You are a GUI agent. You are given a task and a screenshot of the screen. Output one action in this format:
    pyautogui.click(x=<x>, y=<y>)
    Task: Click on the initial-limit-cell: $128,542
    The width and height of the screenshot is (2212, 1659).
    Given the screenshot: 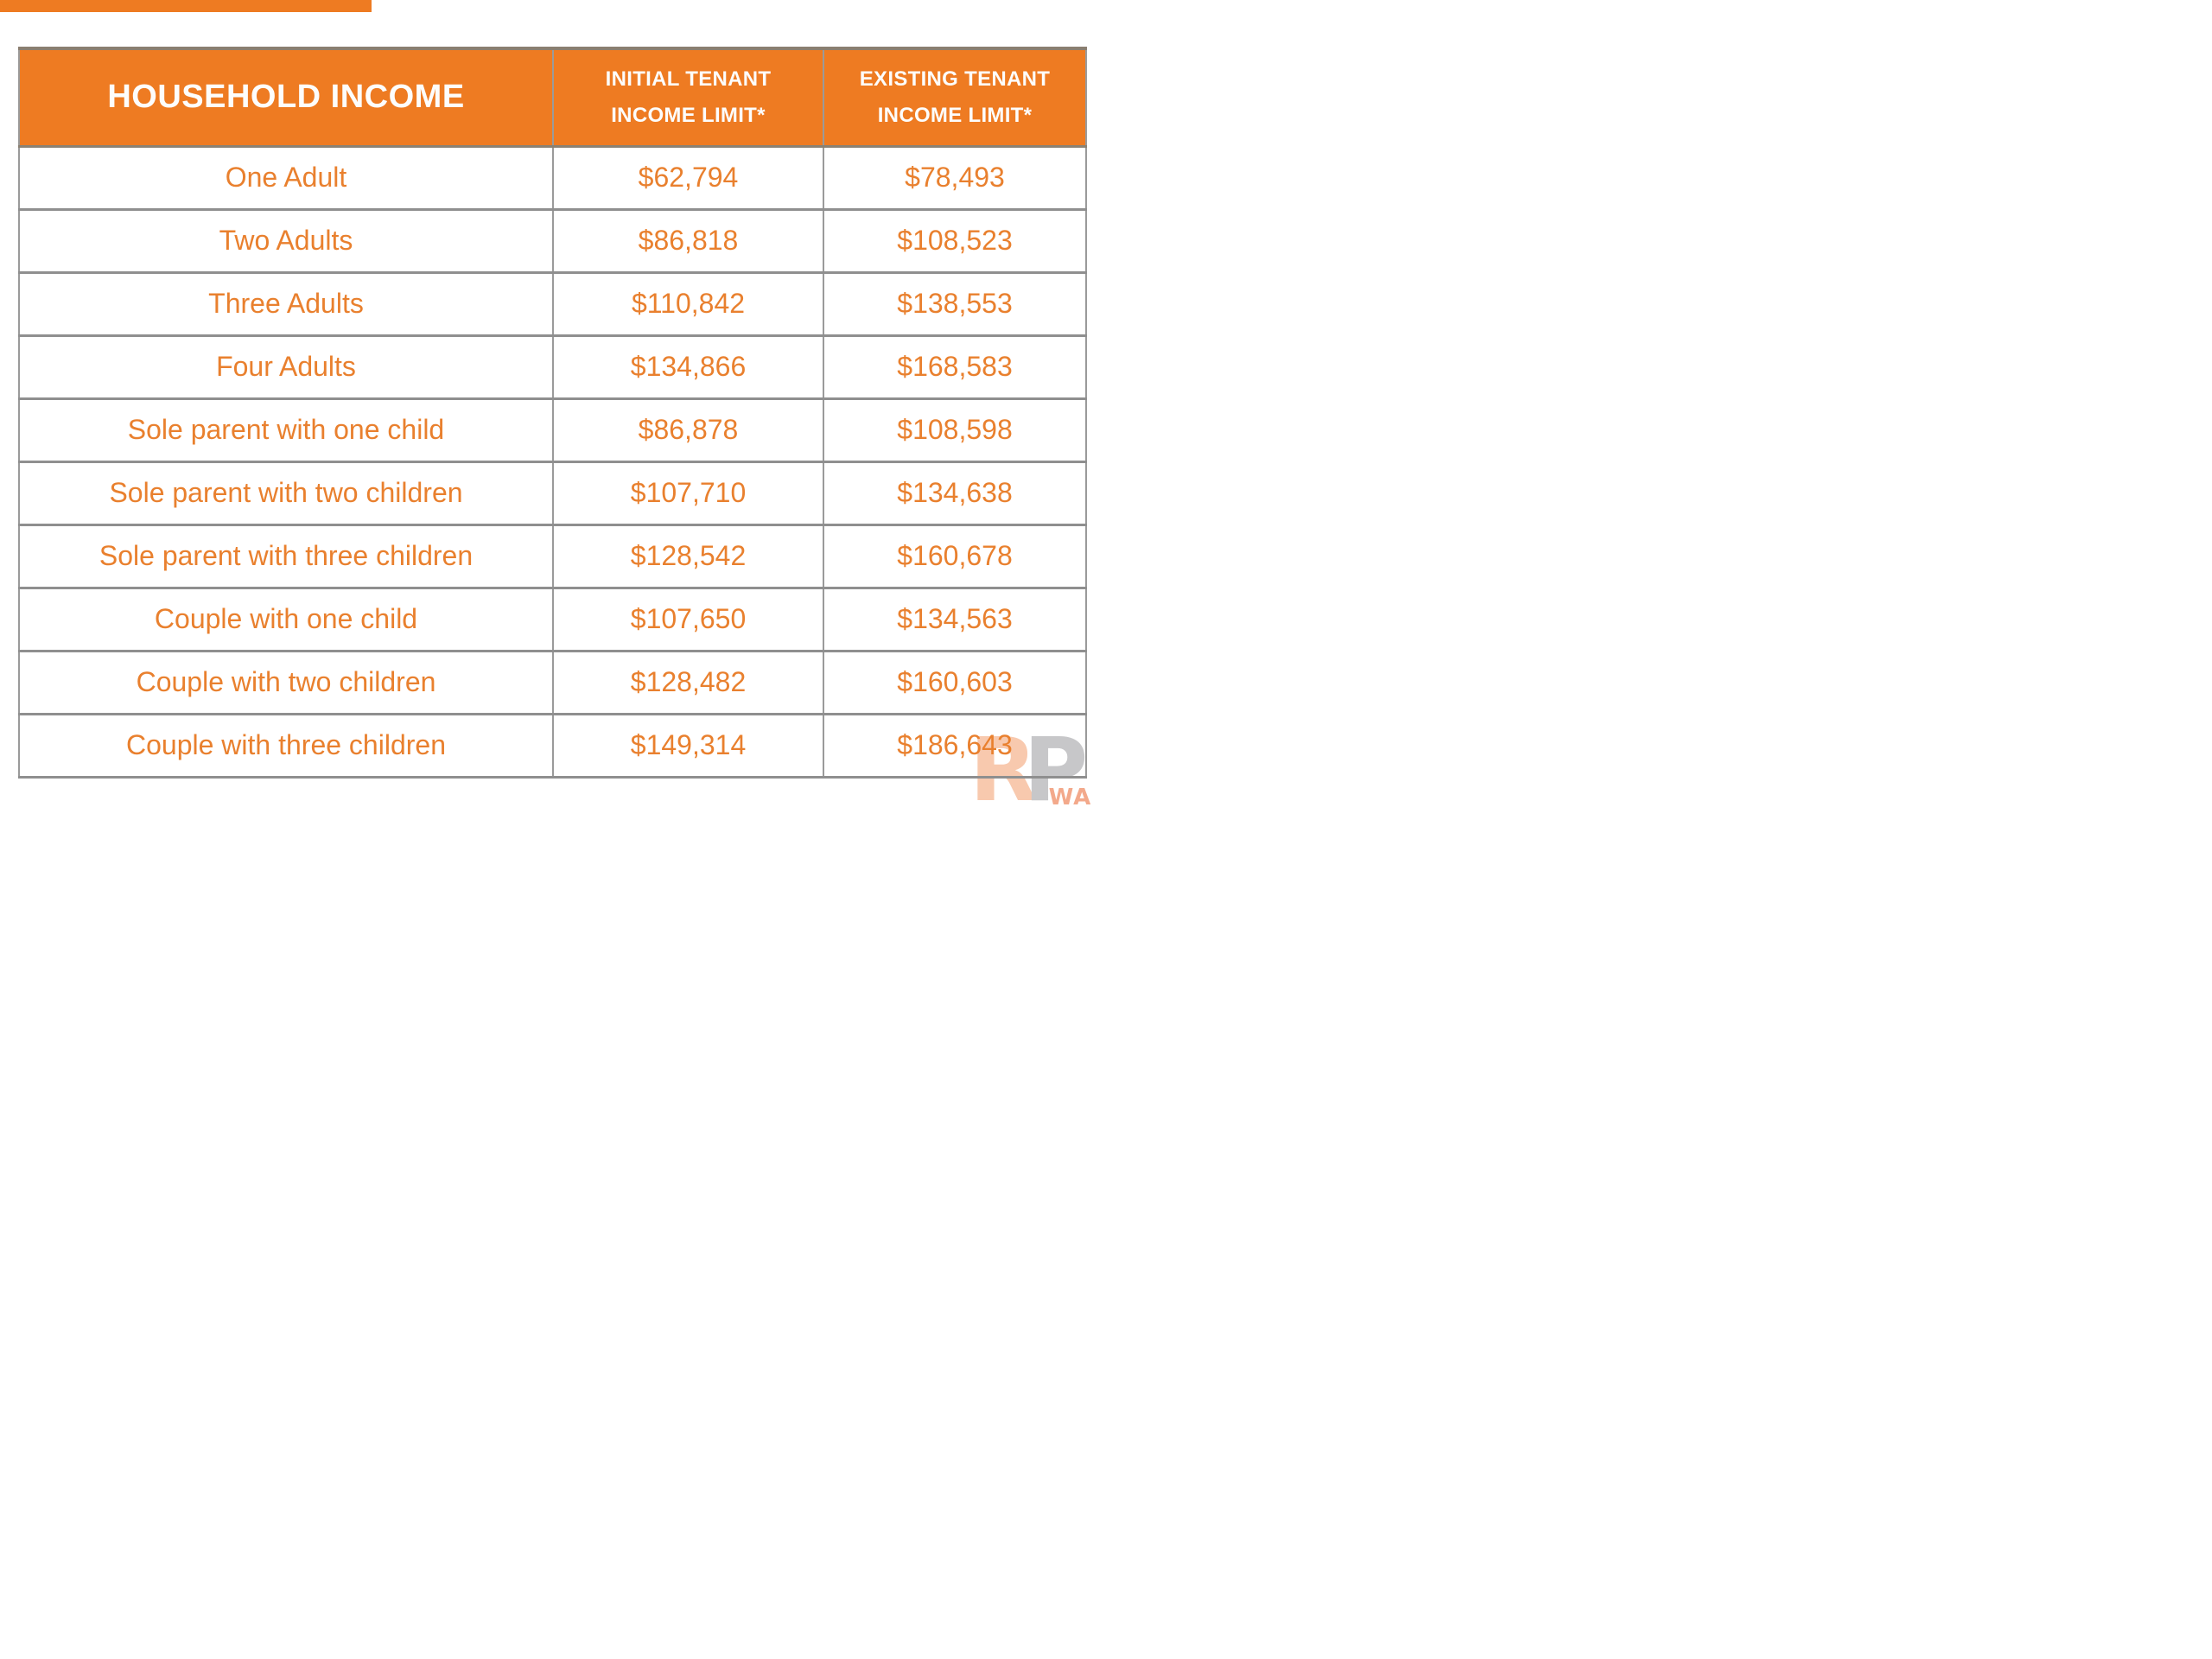 What is the action you would take?
    pyautogui.click(x=688, y=556)
    